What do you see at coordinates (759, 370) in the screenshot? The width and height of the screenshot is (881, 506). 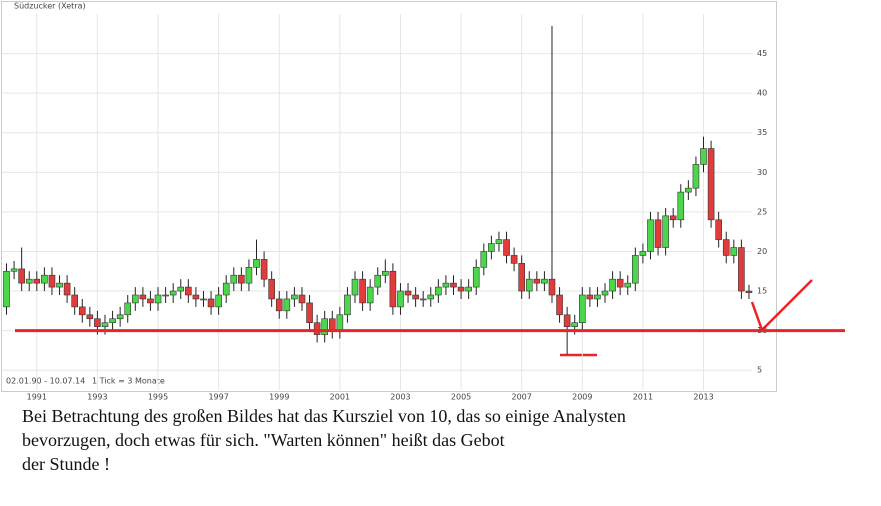 I see `y-tick-label: 5` at bounding box center [759, 370].